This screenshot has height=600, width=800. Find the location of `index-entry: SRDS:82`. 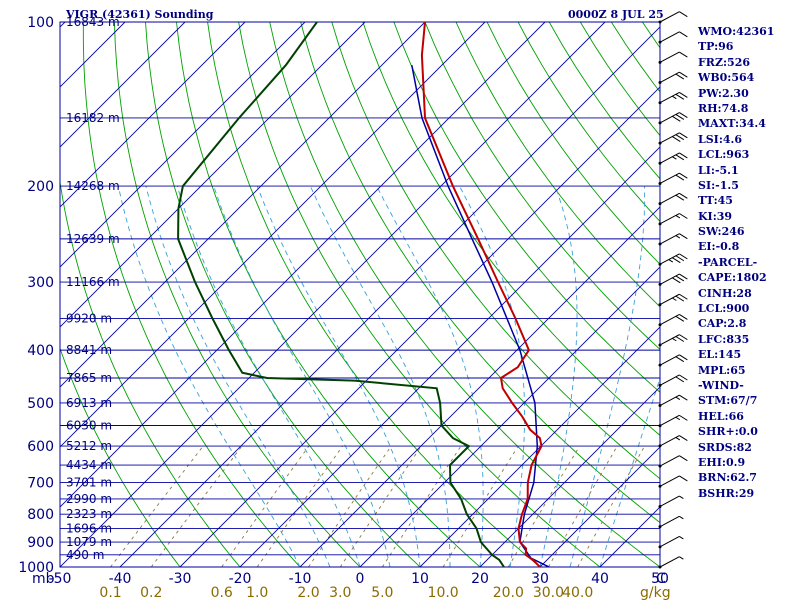

index-entry: SRDS:82 is located at coordinates (725, 447).